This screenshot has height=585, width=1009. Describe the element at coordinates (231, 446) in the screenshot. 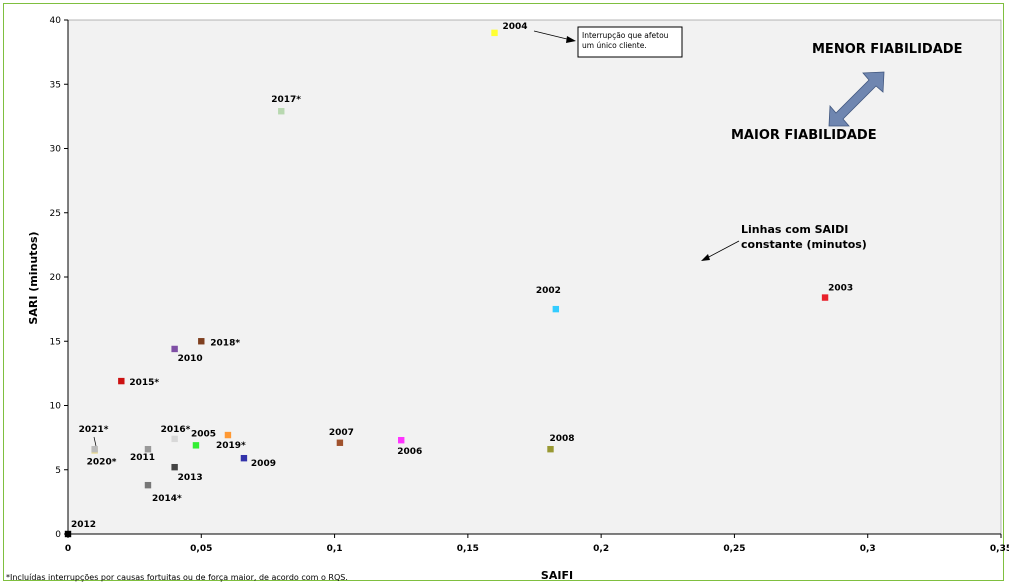

I see `point-label: 2019*` at that location.